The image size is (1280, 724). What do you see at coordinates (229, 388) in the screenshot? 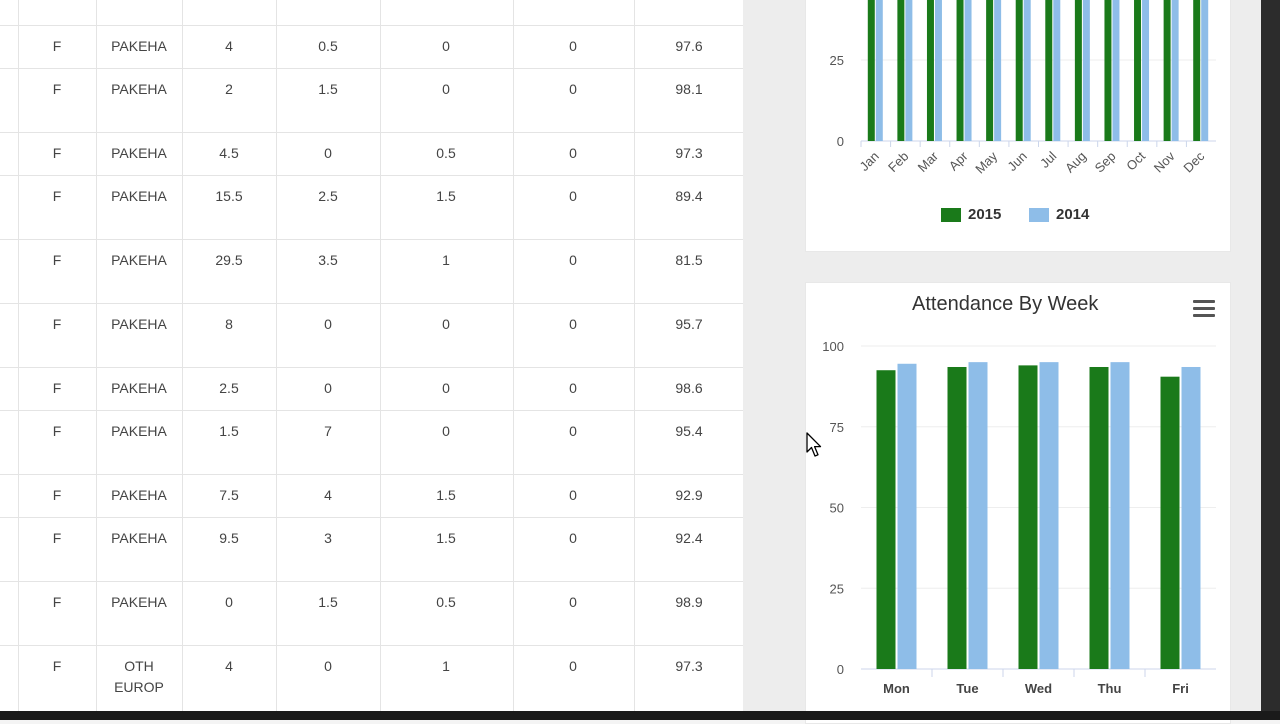
I see `table-cell-c1: 2.5` at bounding box center [229, 388].